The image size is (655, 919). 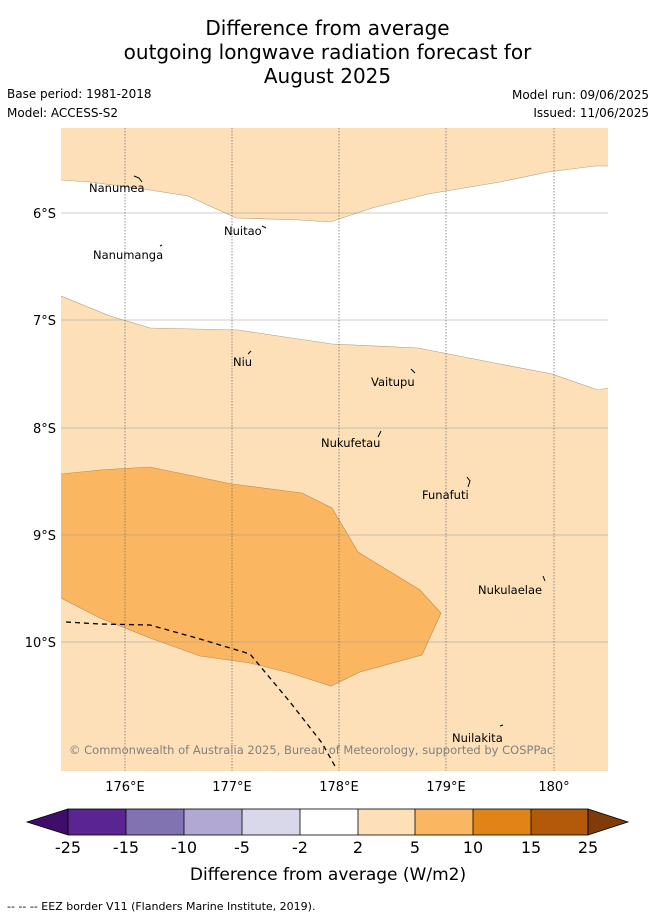 What do you see at coordinates (243, 231) in the screenshot?
I see `place-label-nuitao: Nuitao` at bounding box center [243, 231].